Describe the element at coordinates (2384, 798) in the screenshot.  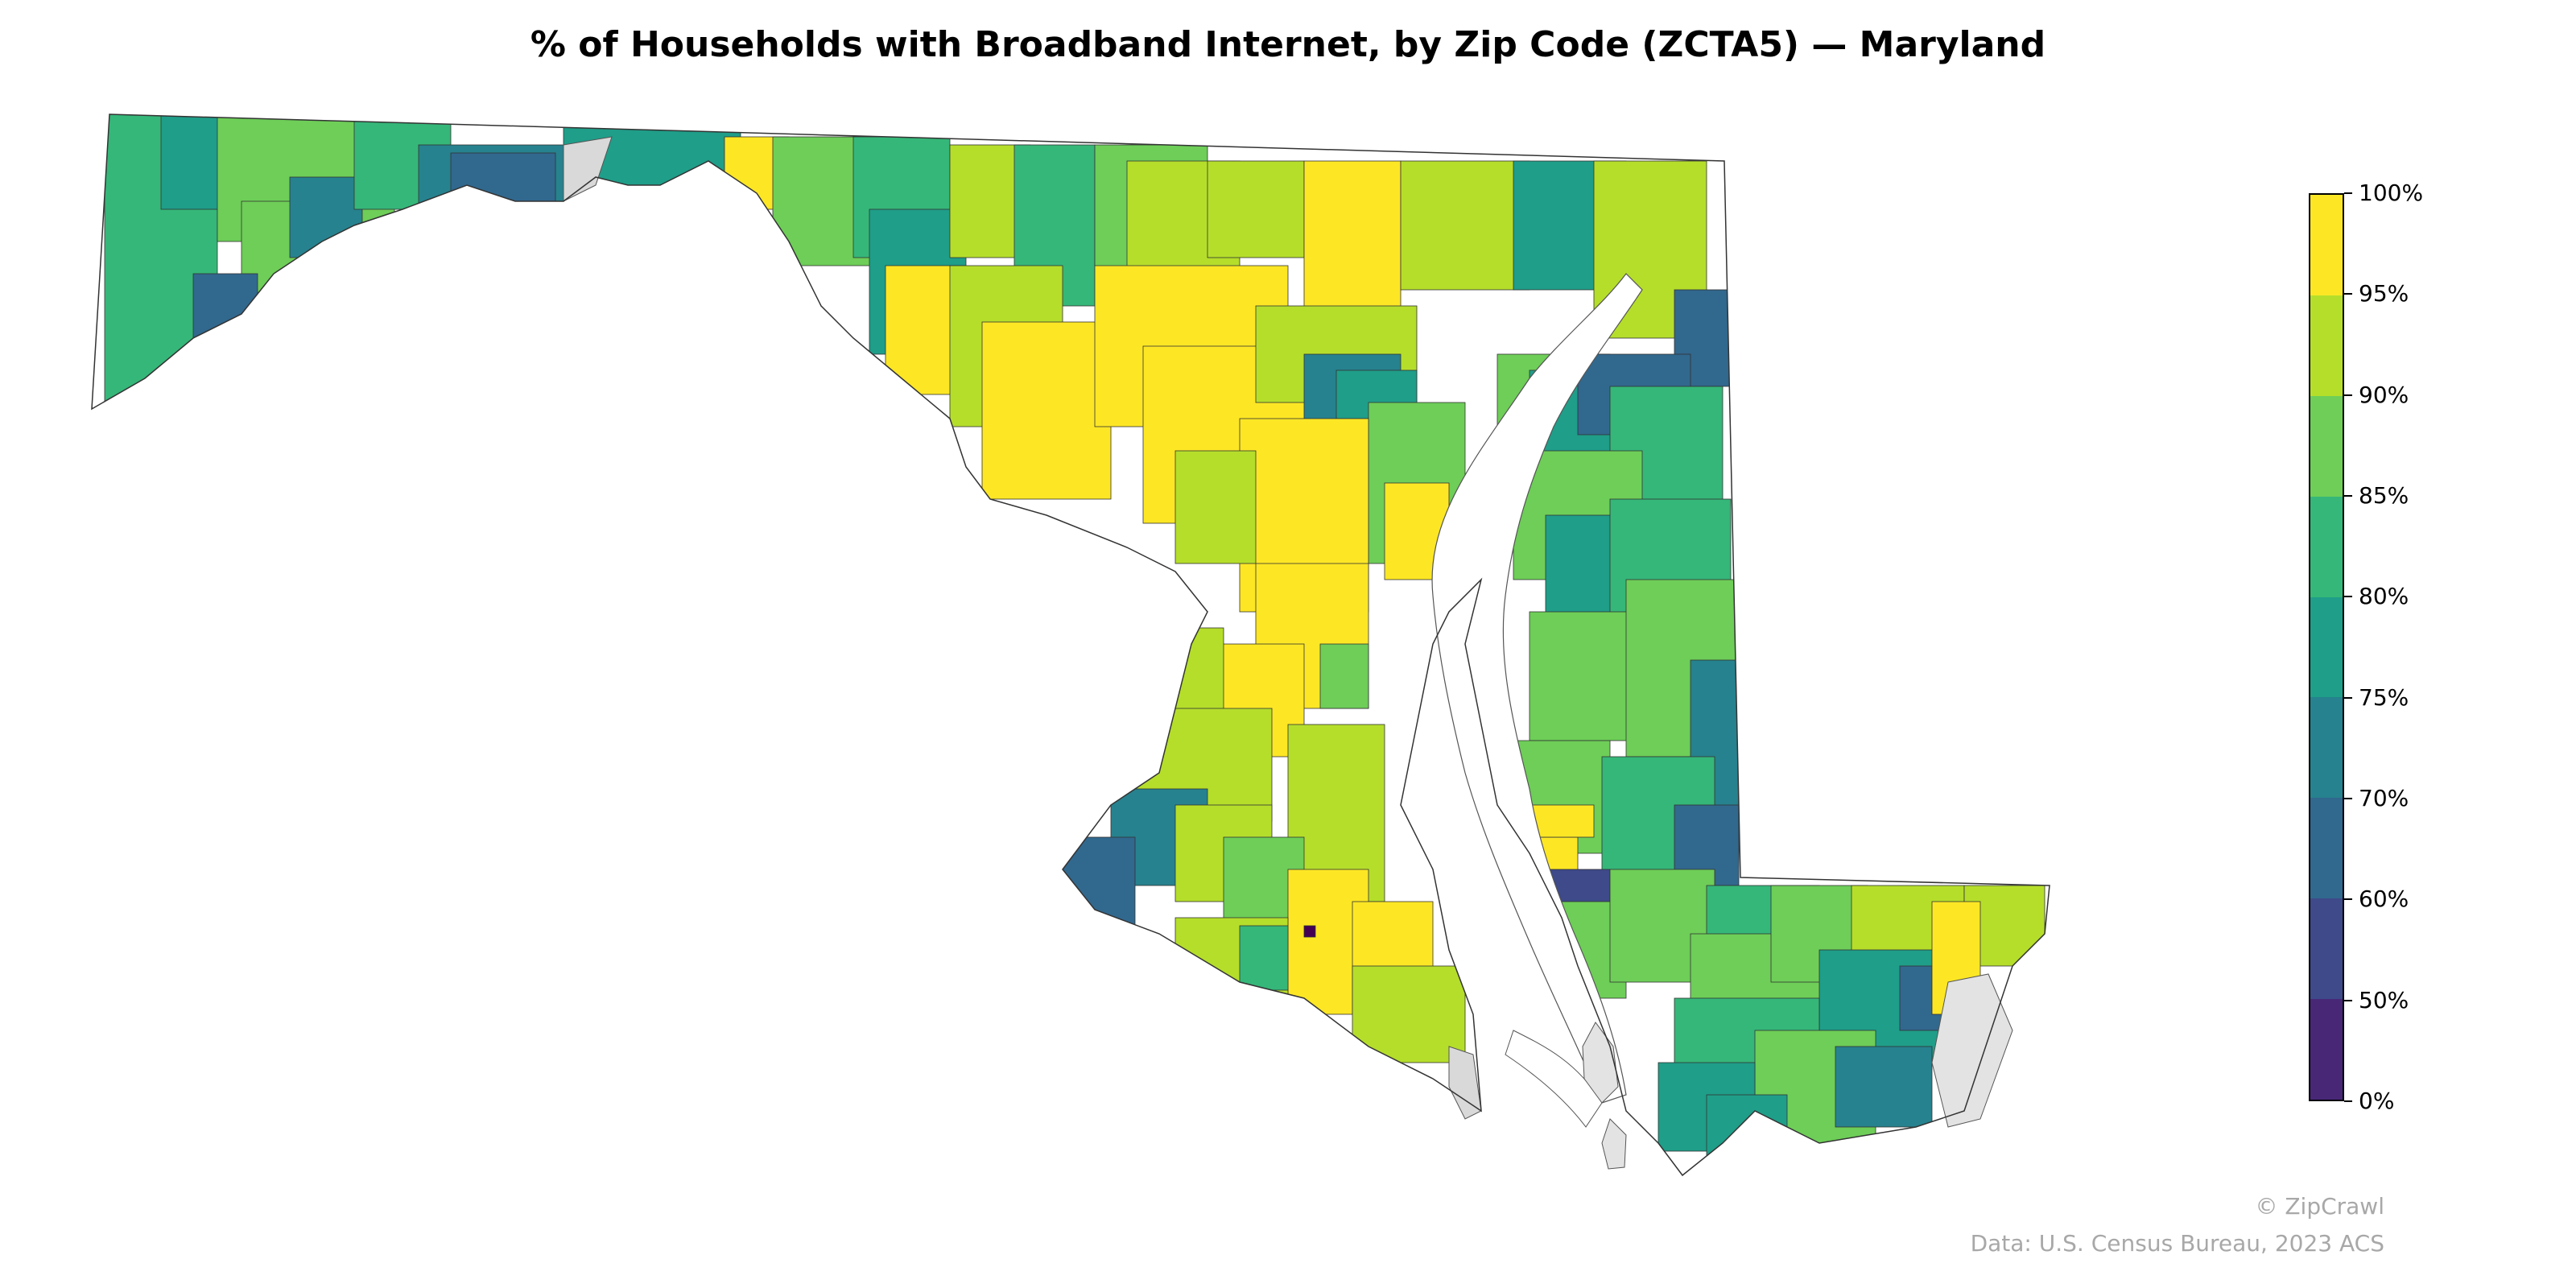
I see `colorbar-tick-label: 70%` at that location.